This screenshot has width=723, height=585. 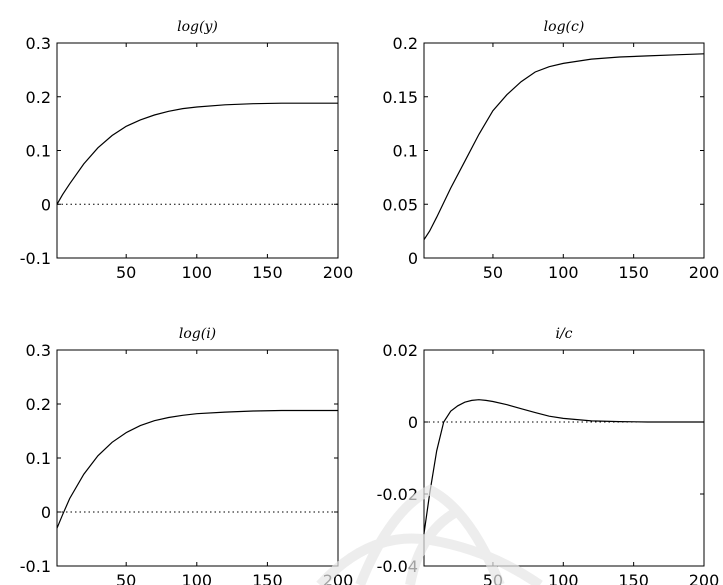 I want to click on y-tick-label: 0.15, so click(x=400, y=97).